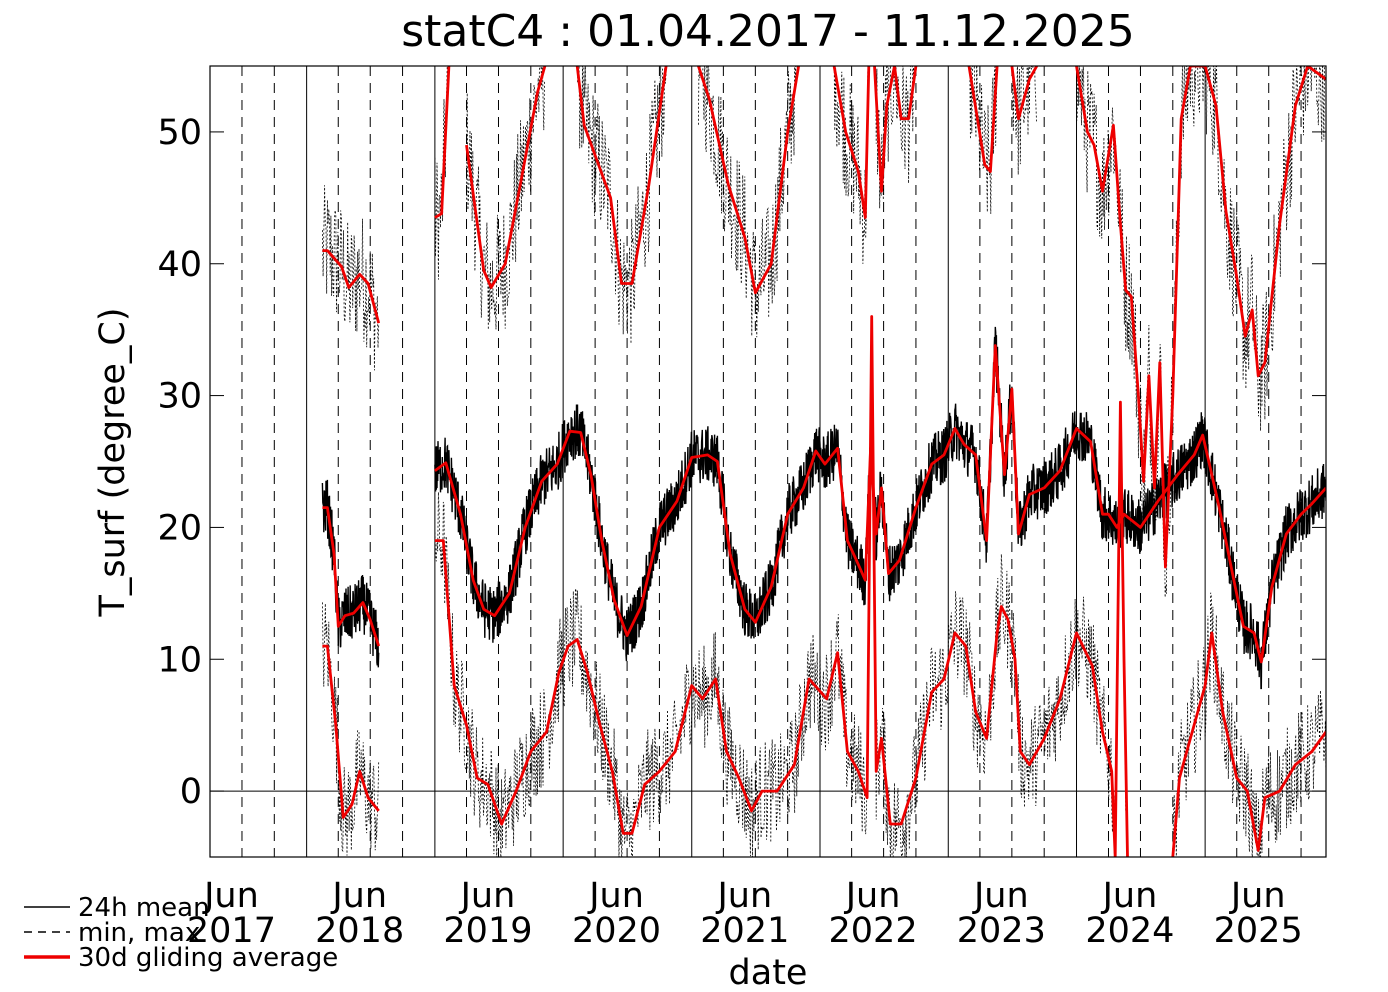 The height and width of the screenshot is (992, 1388). I want to click on legend-label-24h-mean: 24h mean, so click(144, 908).